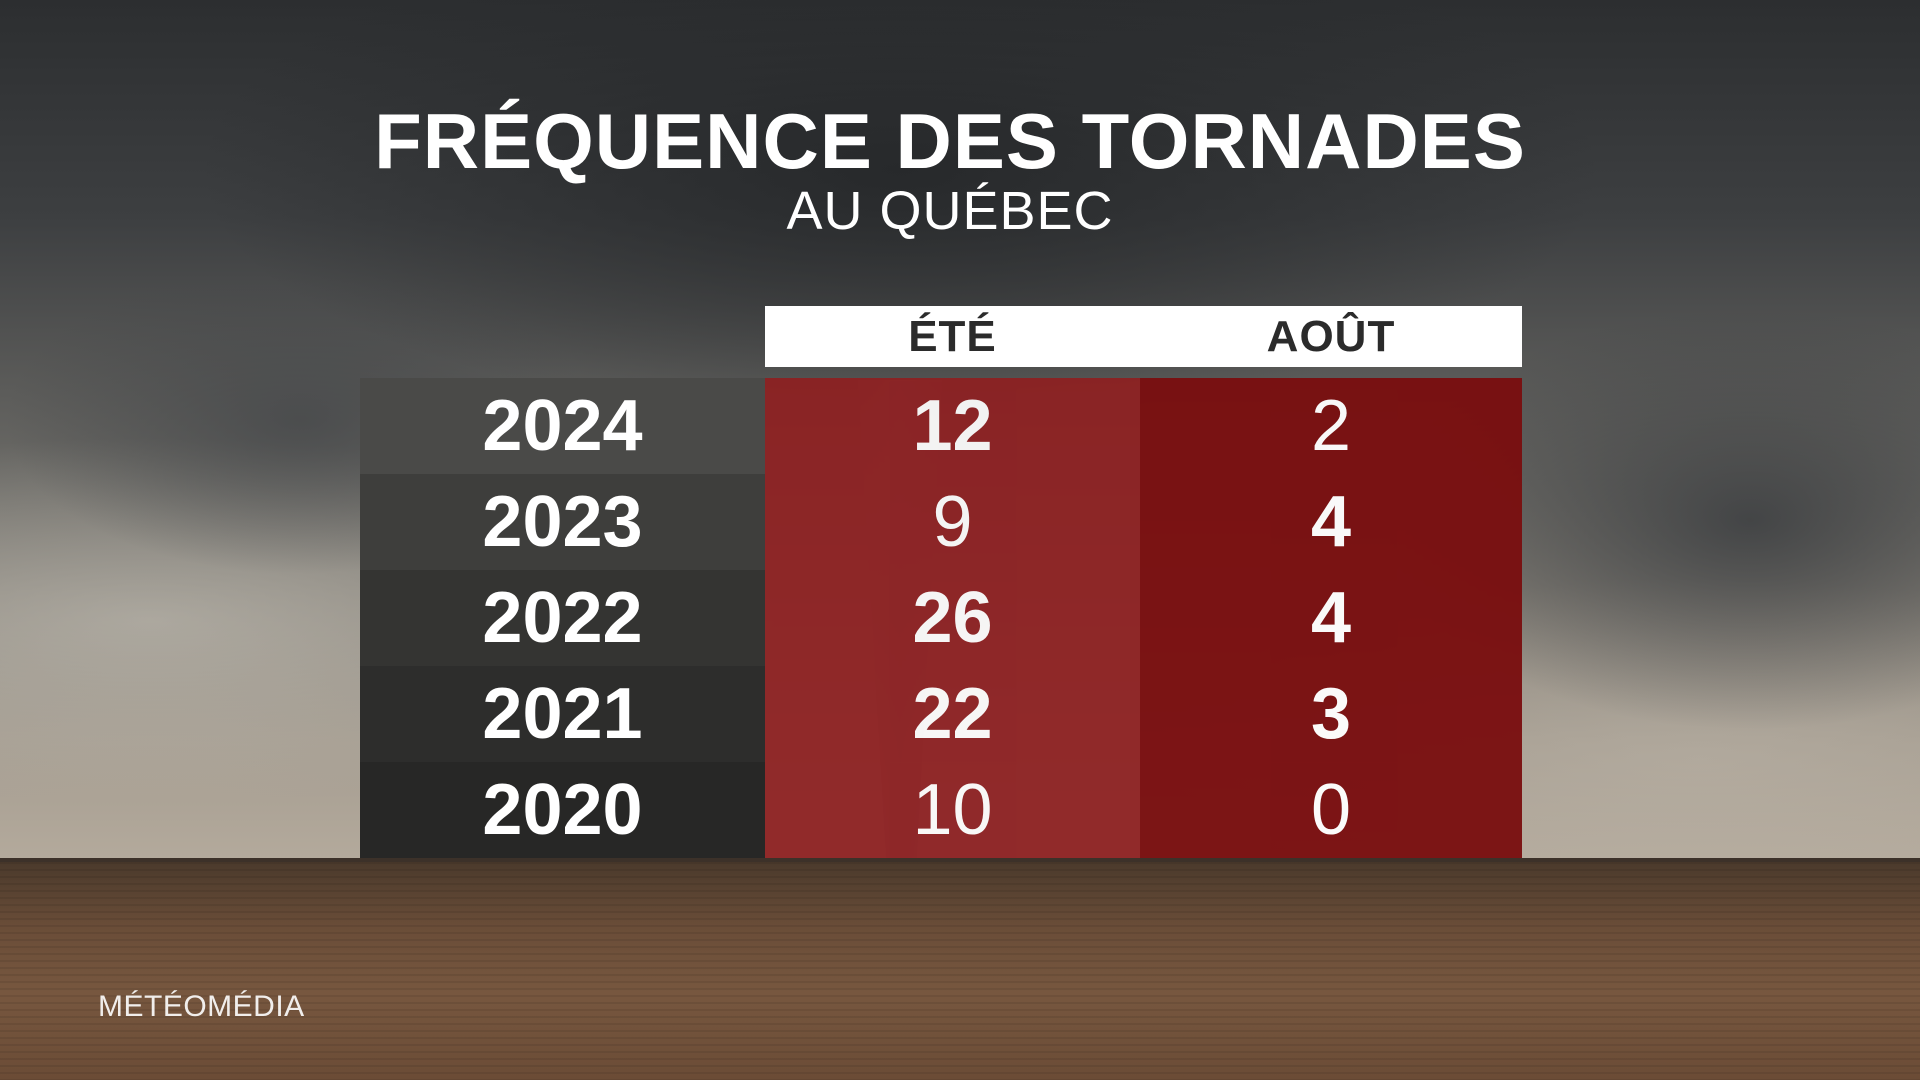 This screenshot has height=1080, width=1920. What do you see at coordinates (201, 1006) in the screenshot?
I see `meteomedia-logo: MÉTÉOMÉDIA` at bounding box center [201, 1006].